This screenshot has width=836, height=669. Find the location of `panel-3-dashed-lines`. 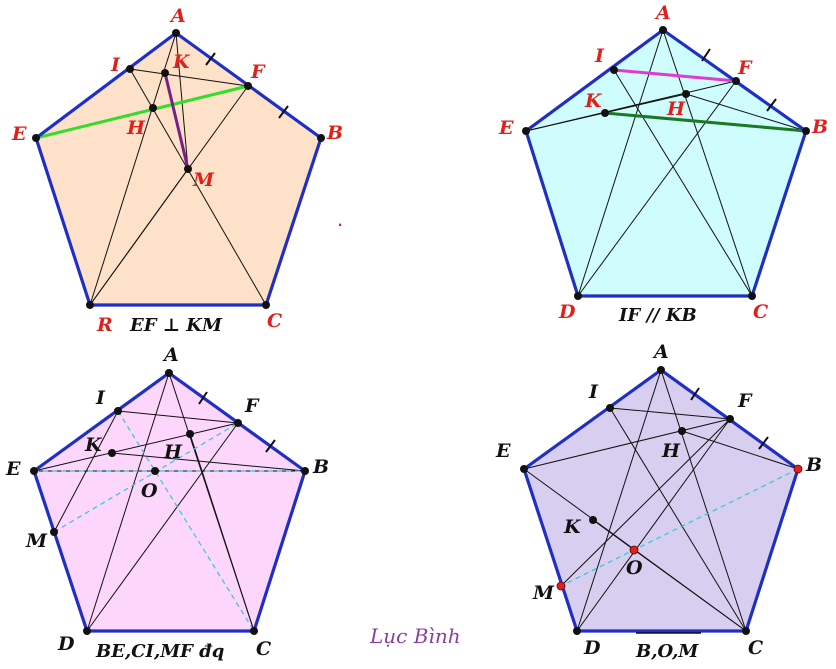

panel-3-dashed-lines is located at coordinates (169, 521).